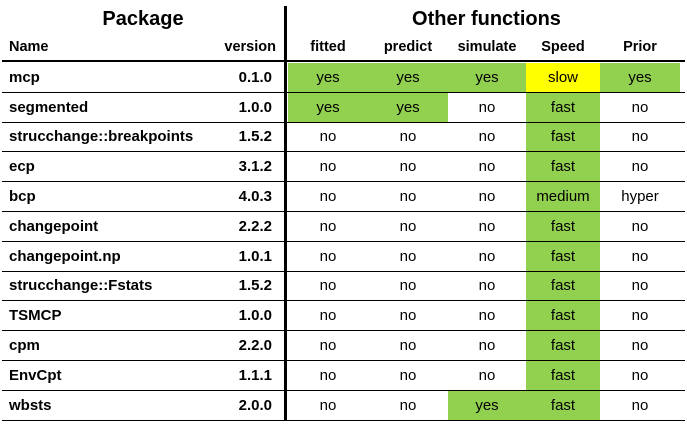 The image size is (687, 424). I want to click on package-group-header: Package, so click(143, 18).